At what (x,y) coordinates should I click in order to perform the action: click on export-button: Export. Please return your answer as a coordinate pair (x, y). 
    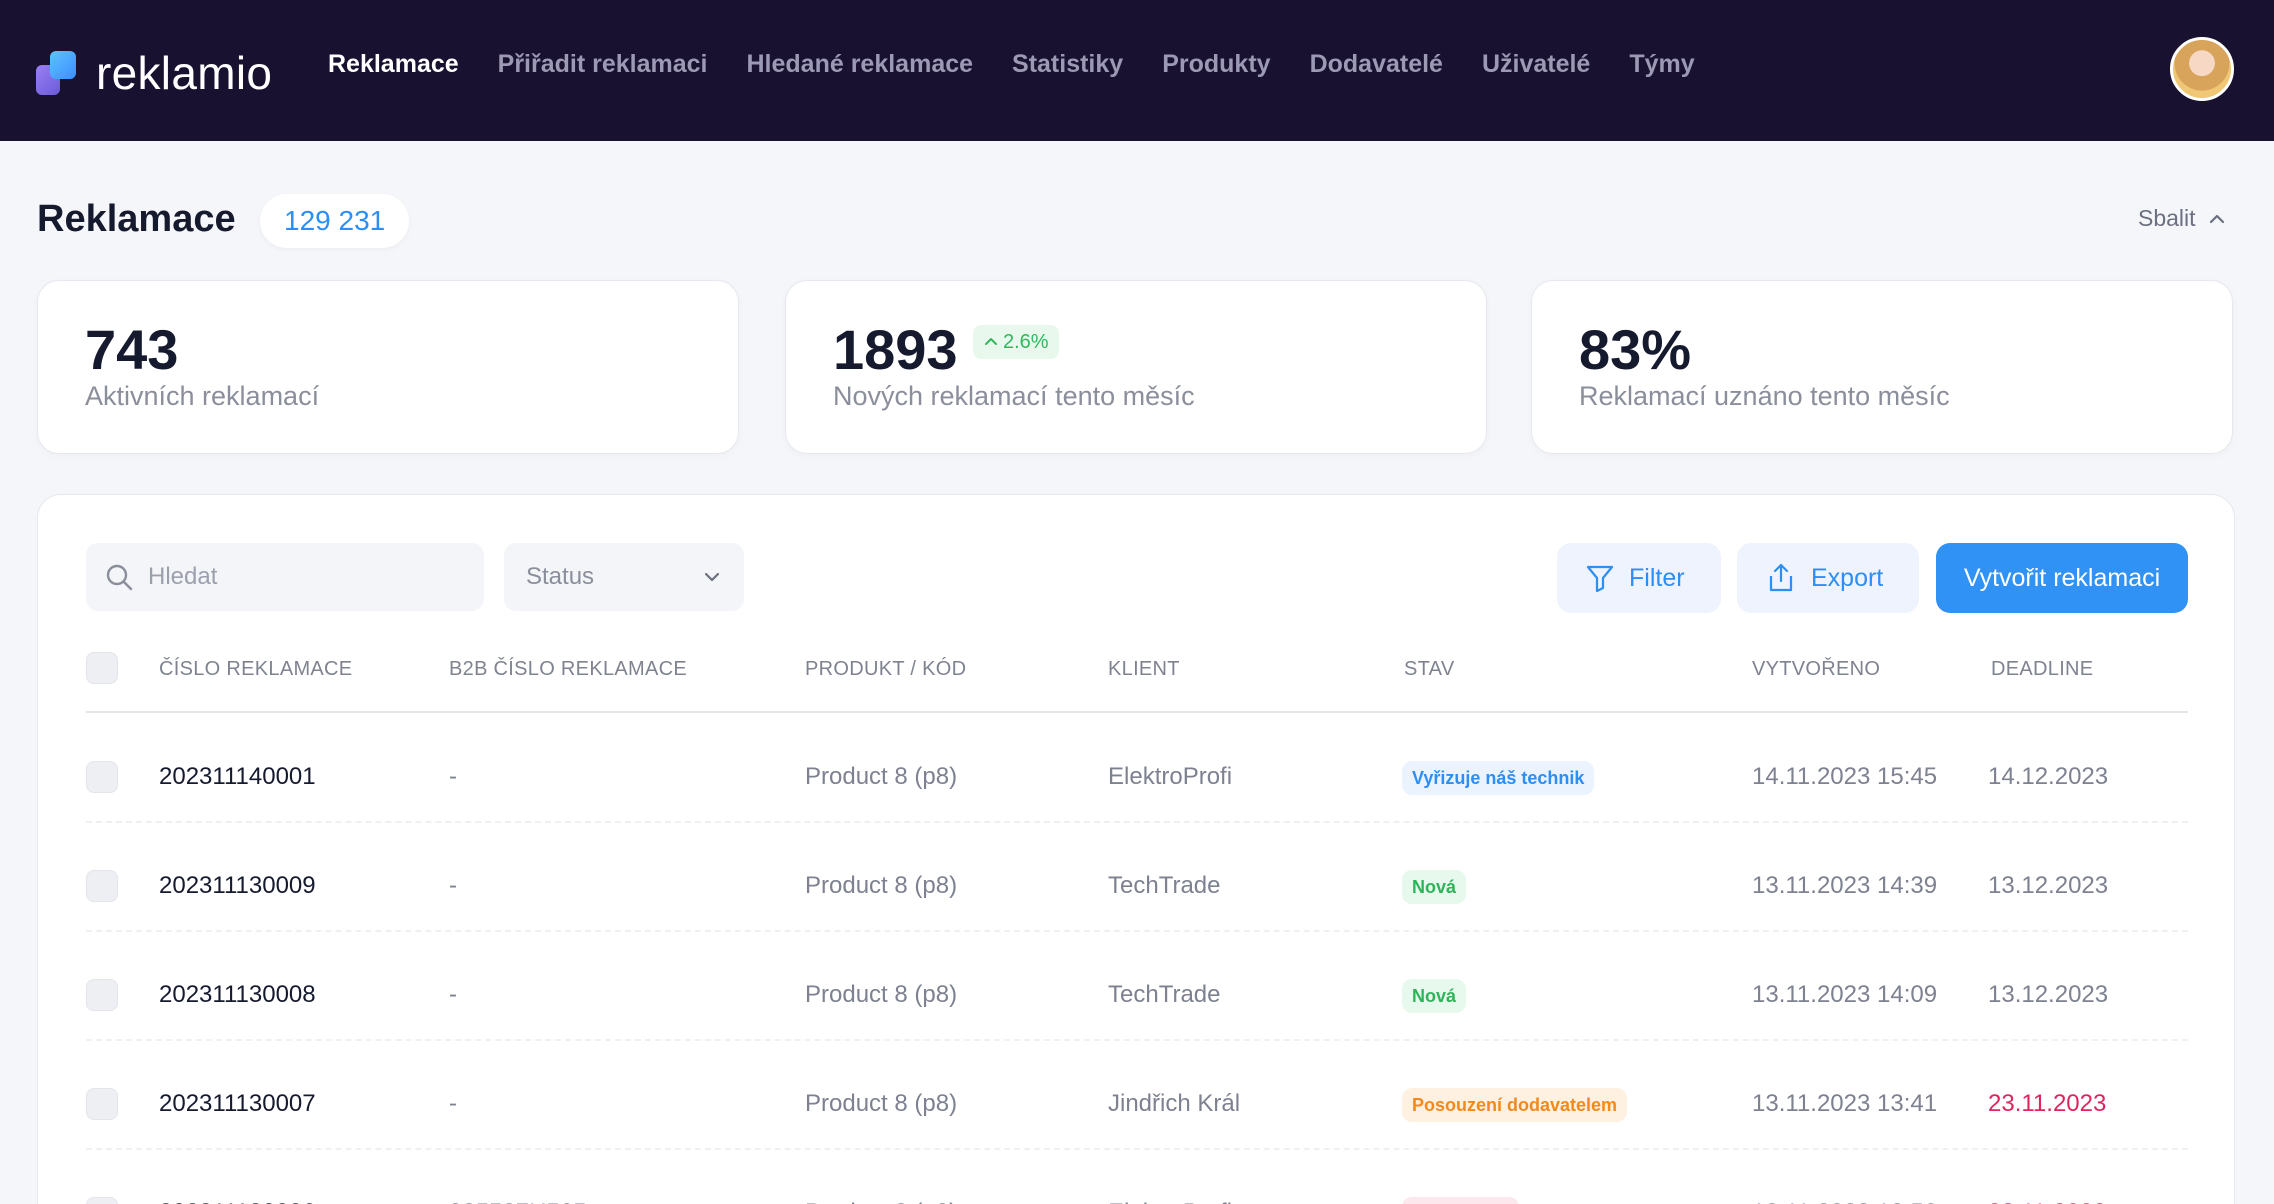
    Looking at the image, I should click on (1828, 578).